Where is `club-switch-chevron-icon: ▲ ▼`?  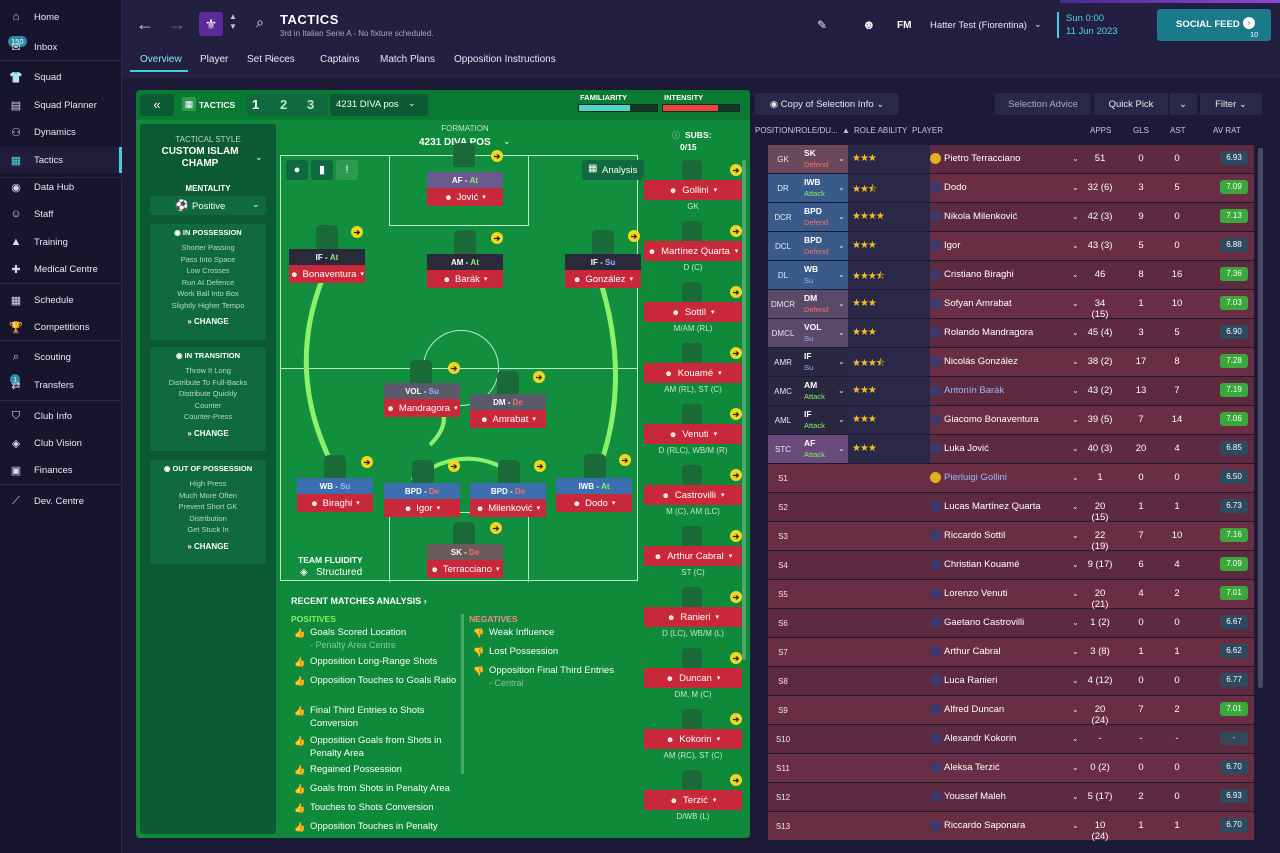 club-switch-chevron-icon: ▲ ▼ is located at coordinates (233, 21).